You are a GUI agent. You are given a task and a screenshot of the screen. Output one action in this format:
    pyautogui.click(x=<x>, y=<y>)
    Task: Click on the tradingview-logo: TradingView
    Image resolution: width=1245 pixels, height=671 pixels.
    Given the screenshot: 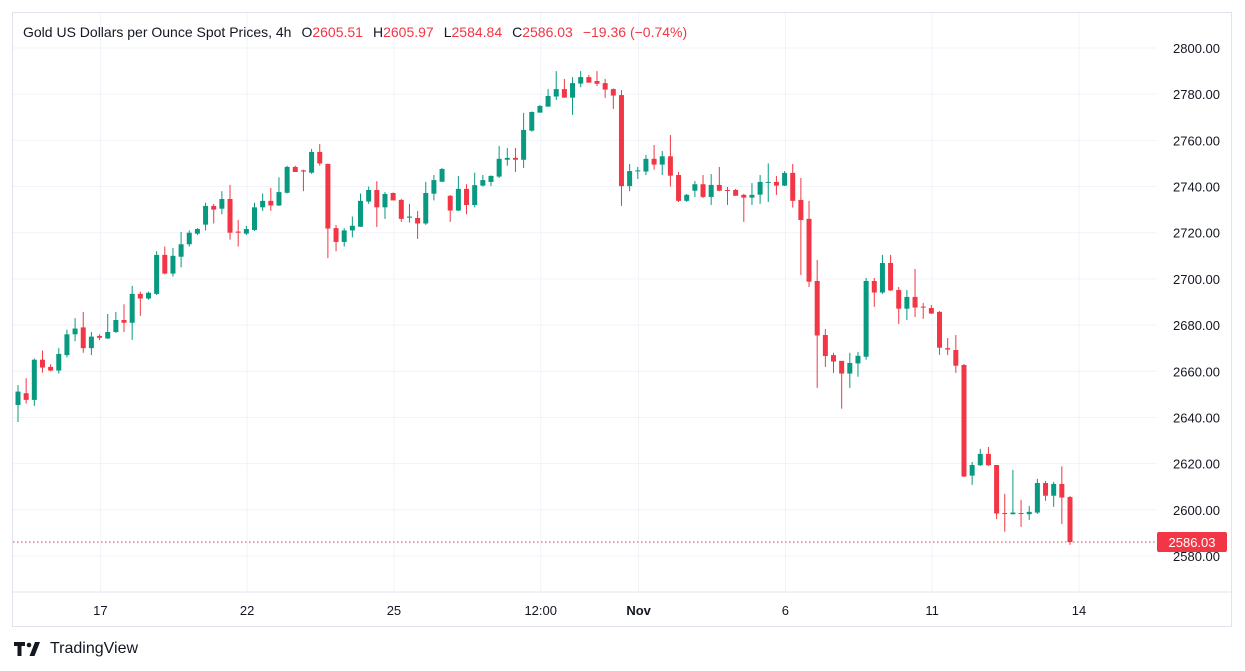 What is the action you would take?
    pyautogui.click(x=76, y=649)
    